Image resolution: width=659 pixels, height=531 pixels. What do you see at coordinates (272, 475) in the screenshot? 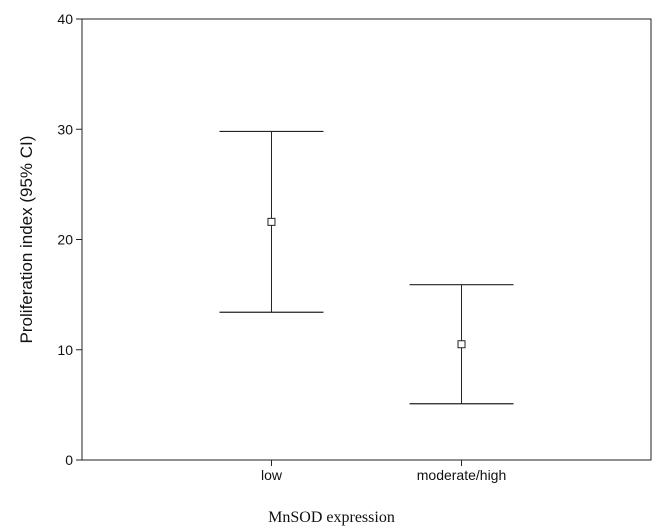
I see `x-tick-label: low` at bounding box center [272, 475].